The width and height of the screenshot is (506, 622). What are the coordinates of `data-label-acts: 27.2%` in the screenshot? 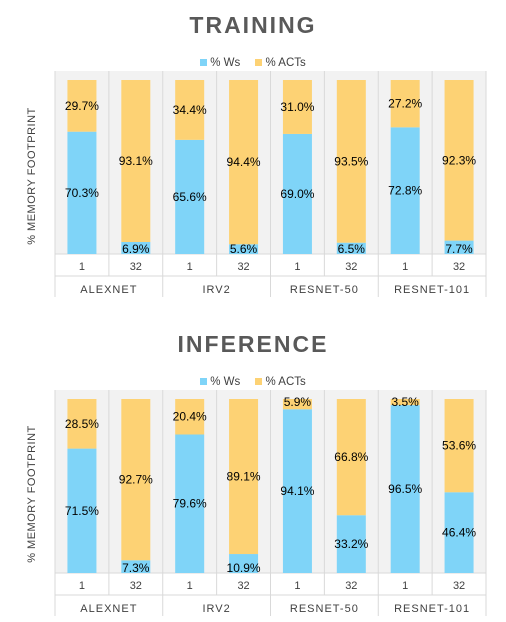 It's located at (405, 104).